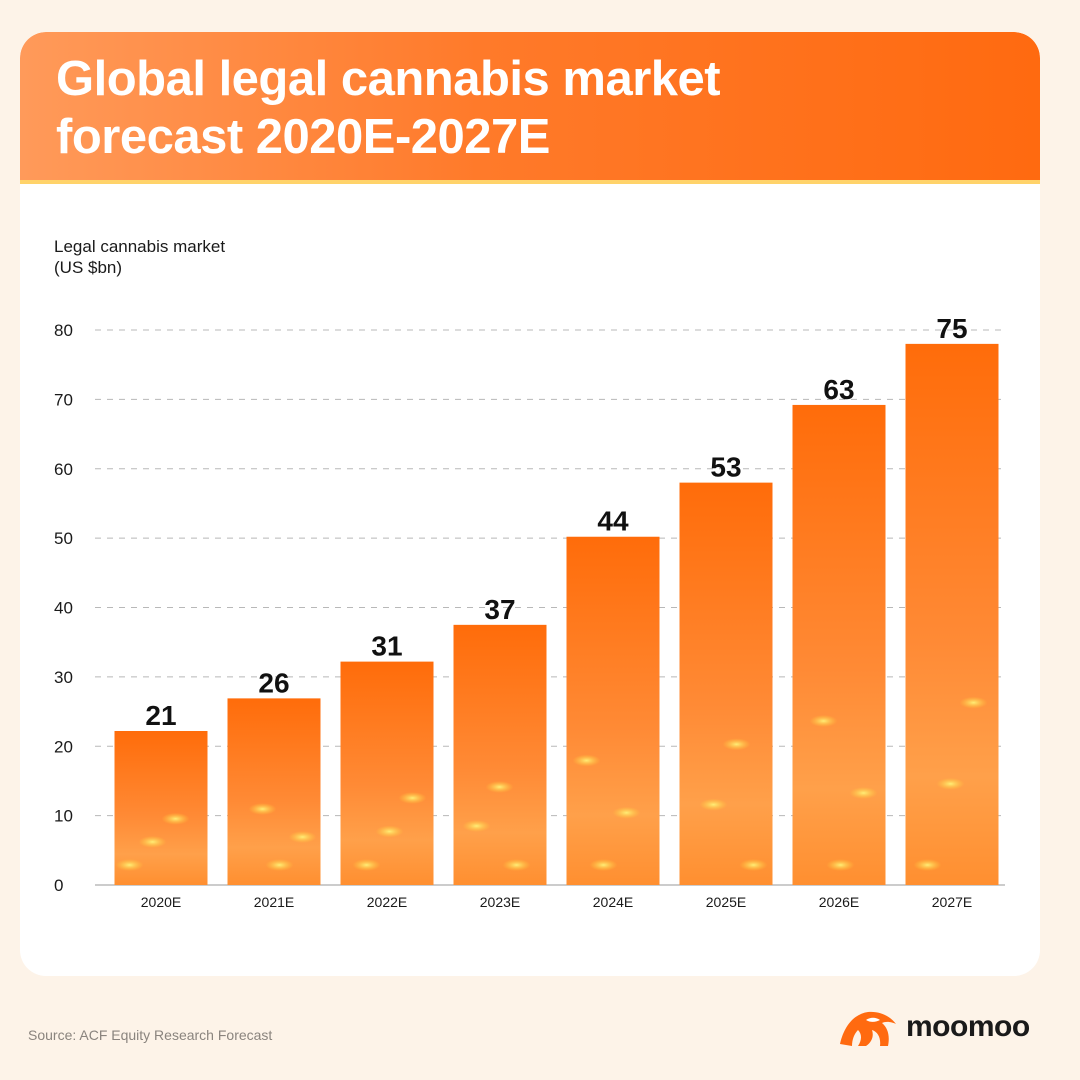 The width and height of the screenshot is (1080, 1080). I want to click on y-tick-label: 70, so click(63, 399).